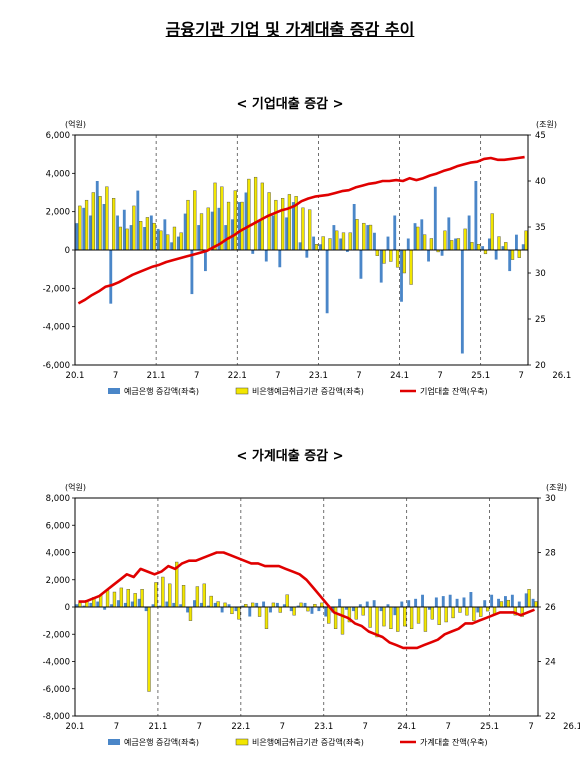 The width and height of the screenshot is (580, 775). Describe the element at coordinates (308, 742) in the screenshot. I see `legend-nonbank-label: 비은행예금취급기관 증감액(좌축)` at that location.